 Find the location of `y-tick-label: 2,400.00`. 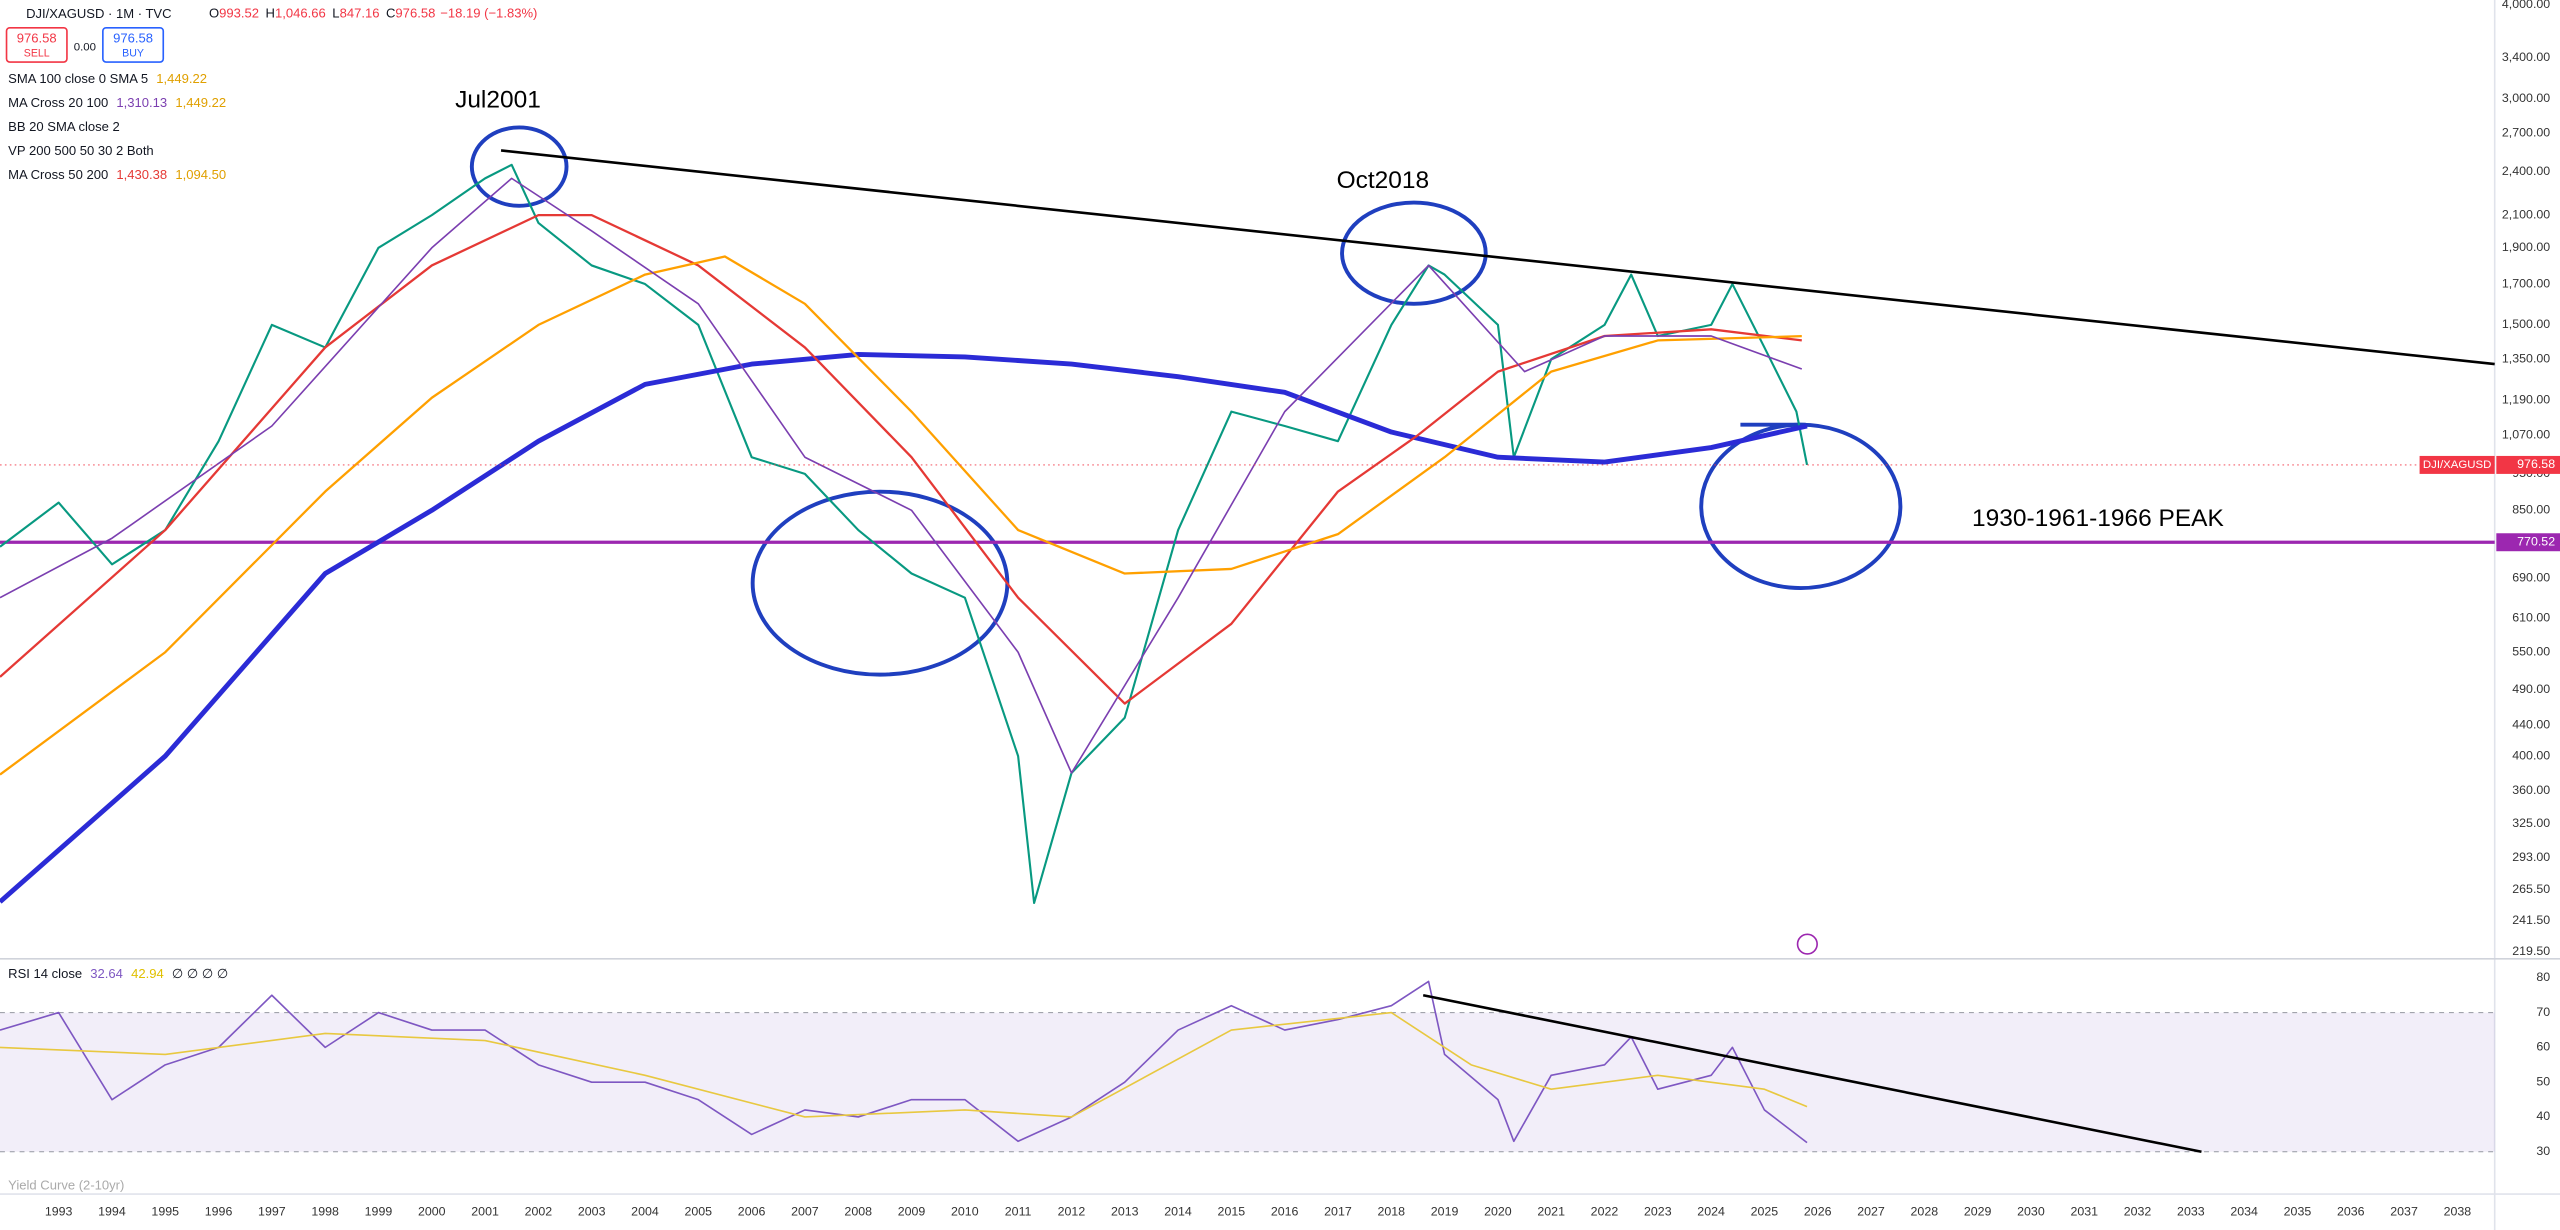

y-tick-label: 2,400.00 is located at coordinates (2526, 171).